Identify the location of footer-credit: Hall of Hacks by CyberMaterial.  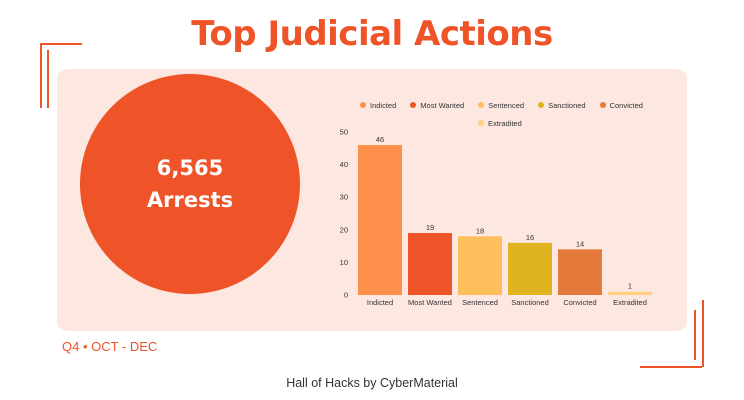
(372, 383).